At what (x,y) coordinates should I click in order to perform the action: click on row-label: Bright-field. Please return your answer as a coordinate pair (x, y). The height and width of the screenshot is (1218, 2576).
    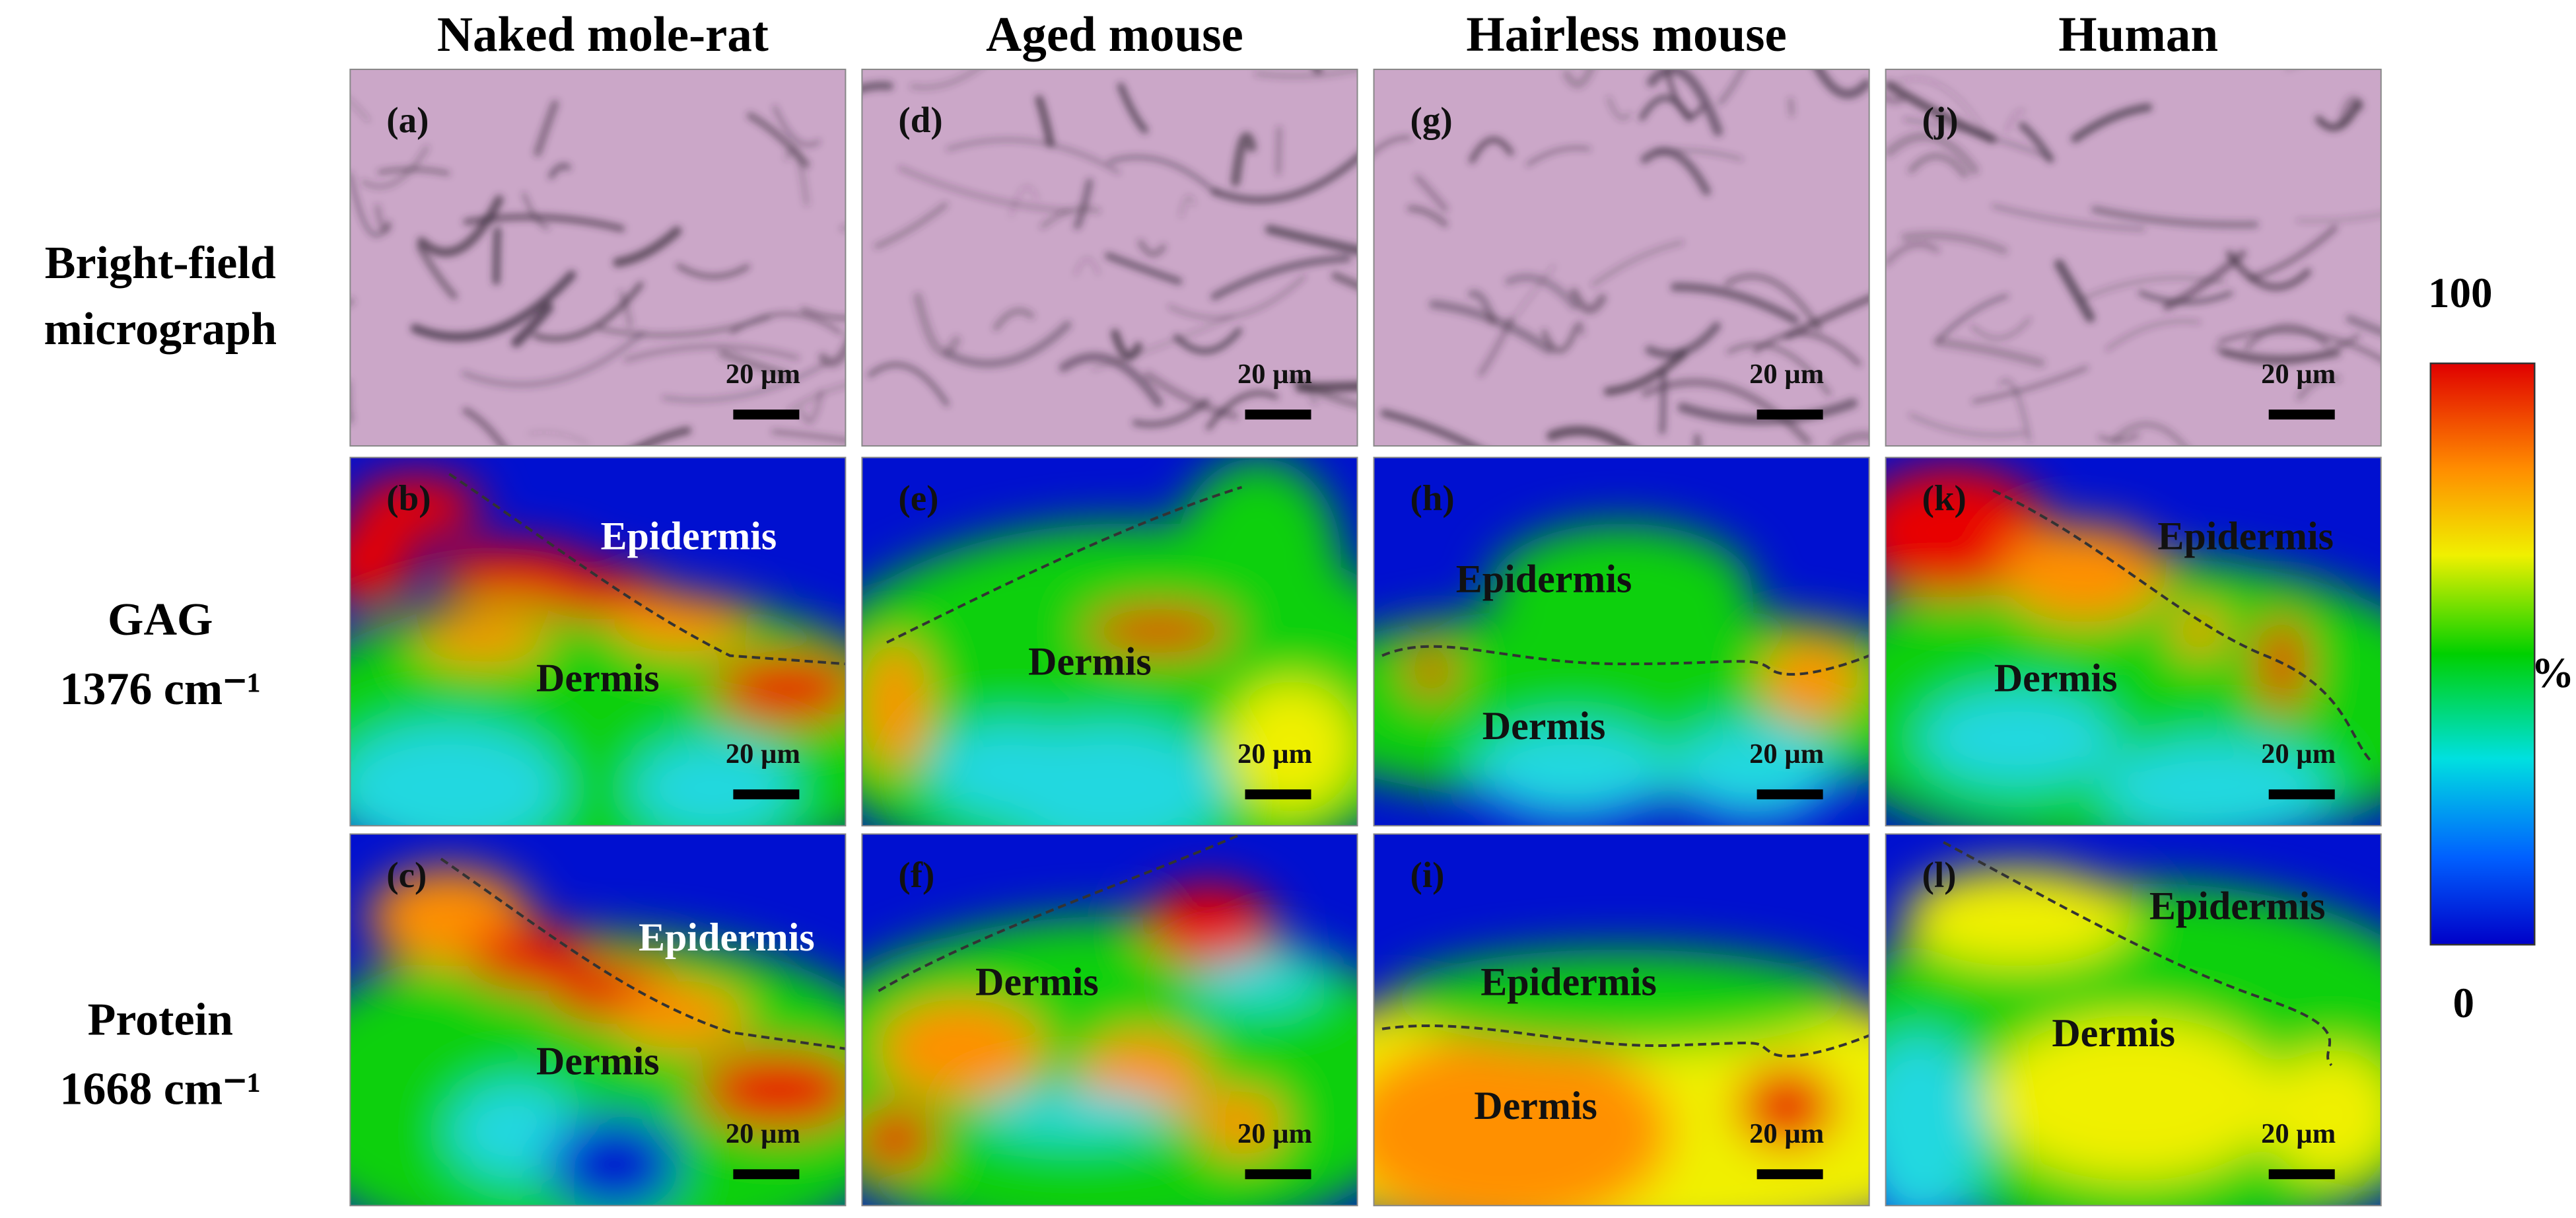
    Looking at the image, I should click on (160, 263).